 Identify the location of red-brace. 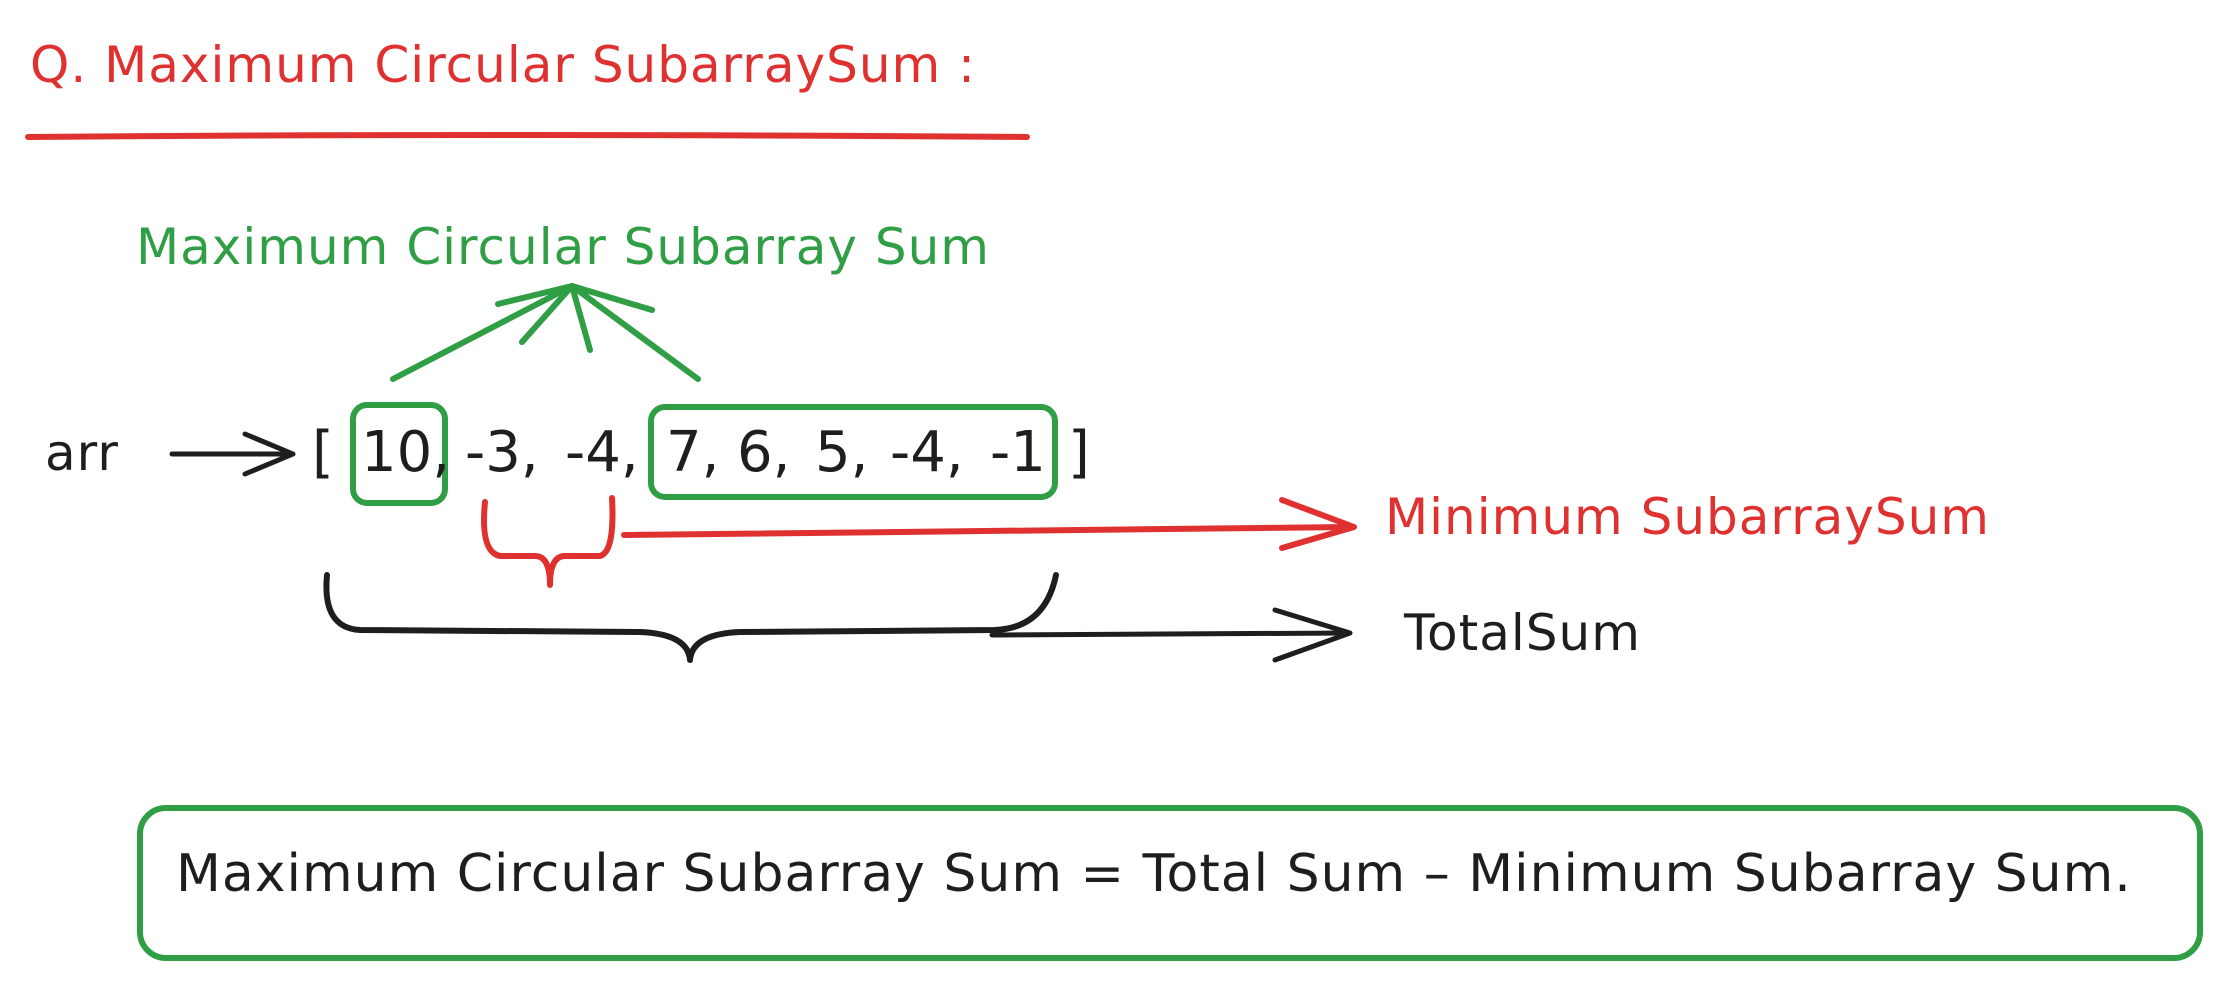
(548, 541).